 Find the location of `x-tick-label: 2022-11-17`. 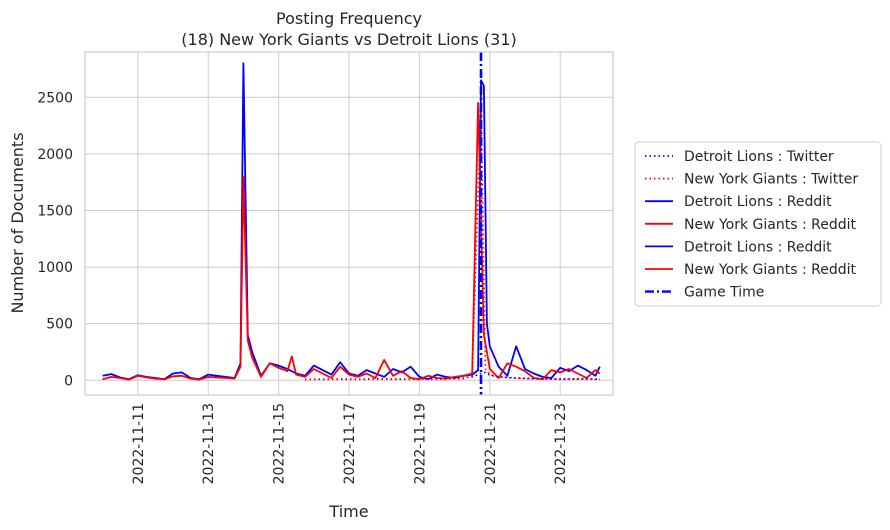

x-tick-label: 2022-11-17 is located at coordinates (350, 443).